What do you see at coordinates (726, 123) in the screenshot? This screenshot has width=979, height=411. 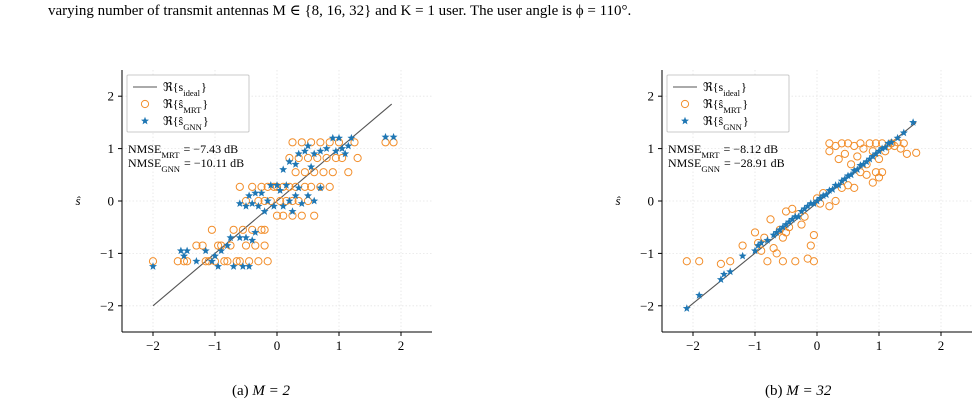 I see `chartb-legend-label-gnn: ℜ{ŝGNN }` at bounding box center [726, 123].